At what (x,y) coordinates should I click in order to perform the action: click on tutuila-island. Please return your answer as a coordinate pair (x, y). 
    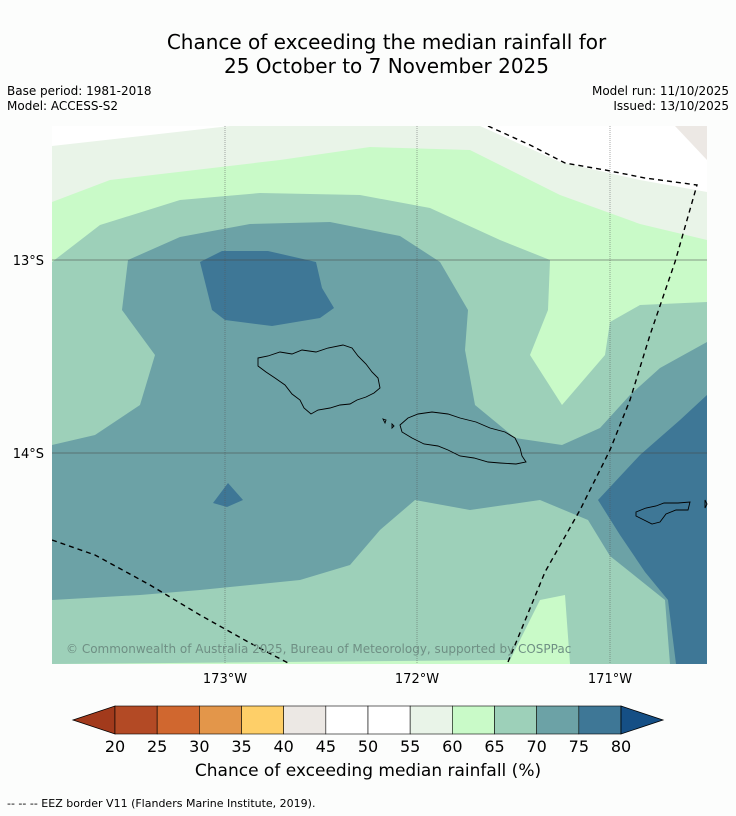
    Looking at the image, I should click on (663, 513).